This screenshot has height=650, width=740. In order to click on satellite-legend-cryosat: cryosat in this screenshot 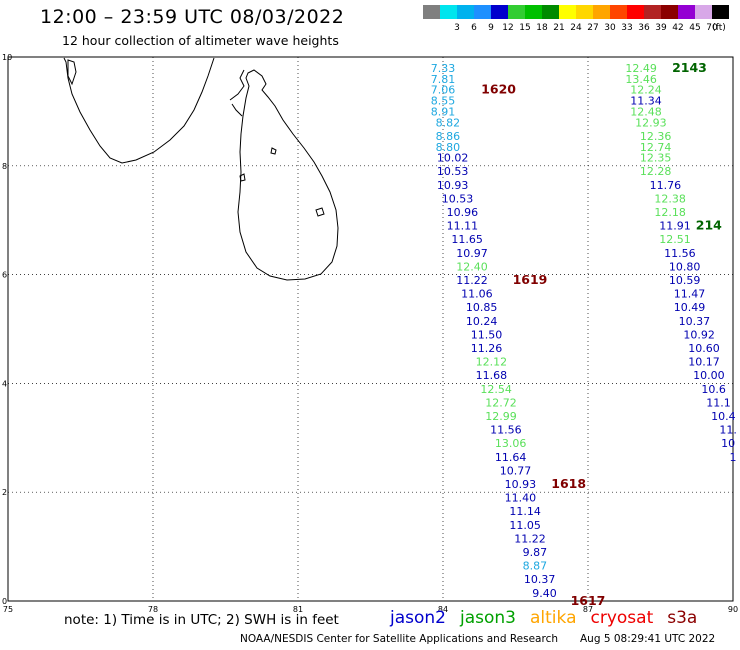, I will do `click(622, 618)`.